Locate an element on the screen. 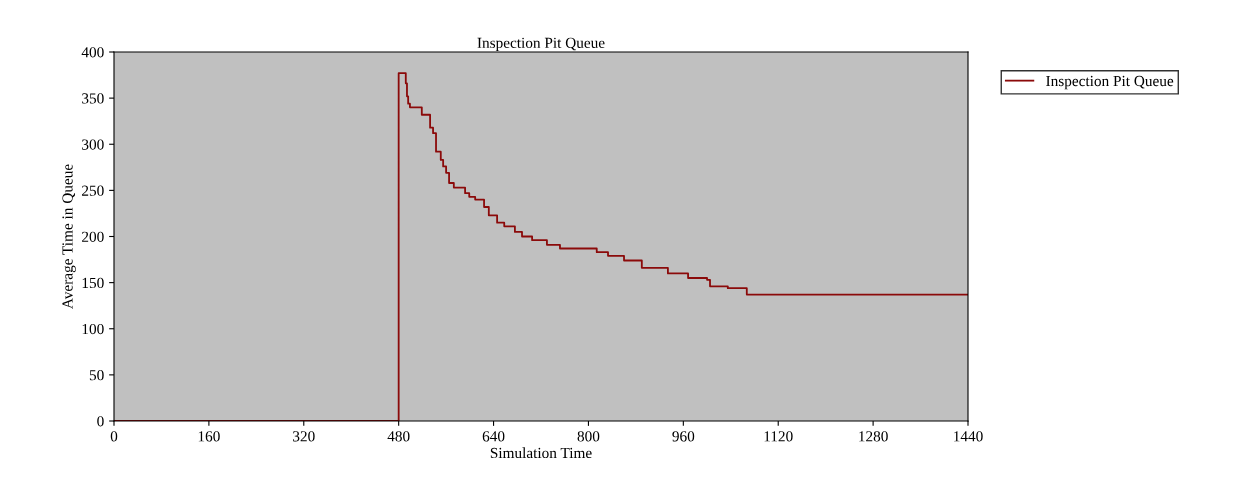 Image resolution: width=1233 pixels, height=491 pixels. y-tick-label: 50 is located at coordinates (96, 375).